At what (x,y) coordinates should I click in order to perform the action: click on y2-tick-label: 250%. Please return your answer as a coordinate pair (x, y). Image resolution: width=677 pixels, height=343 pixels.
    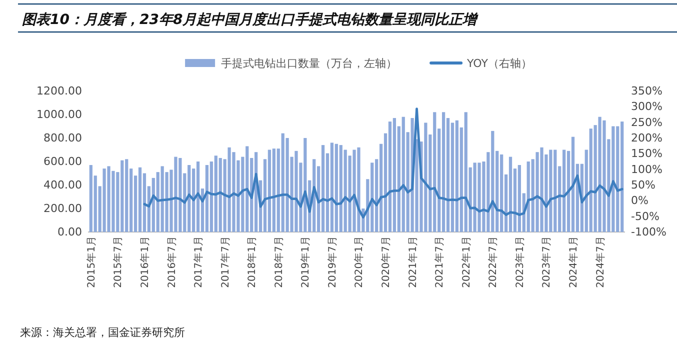
    Looking at the image, I should click on (646, 122).